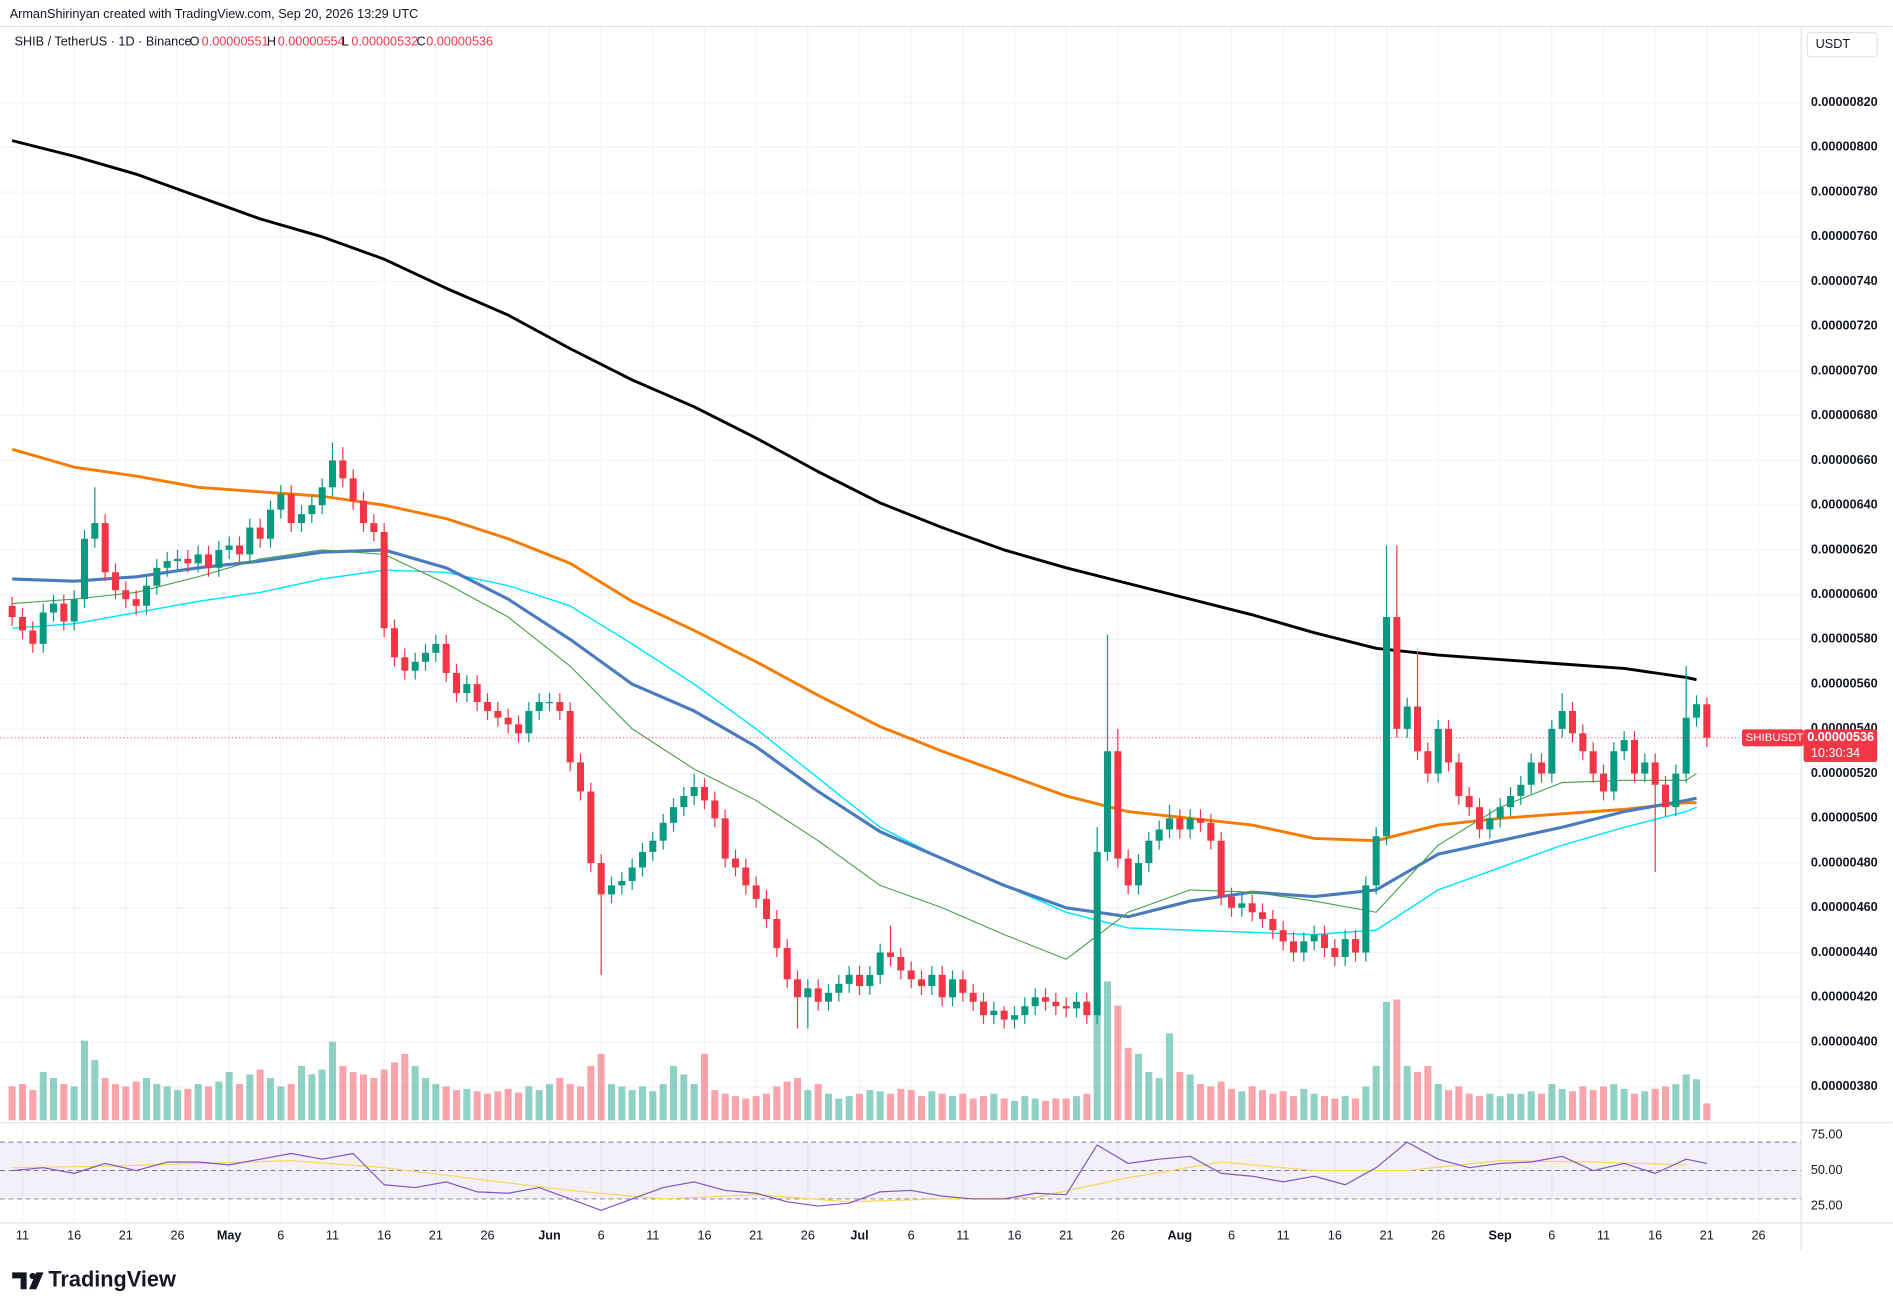 Image resolution: width=1893 pixels, height=1311 pixels. Describe the element at coordinates (1844, 997) in the screenshot. I see `y-tick-label: 0.00000420` at that location.